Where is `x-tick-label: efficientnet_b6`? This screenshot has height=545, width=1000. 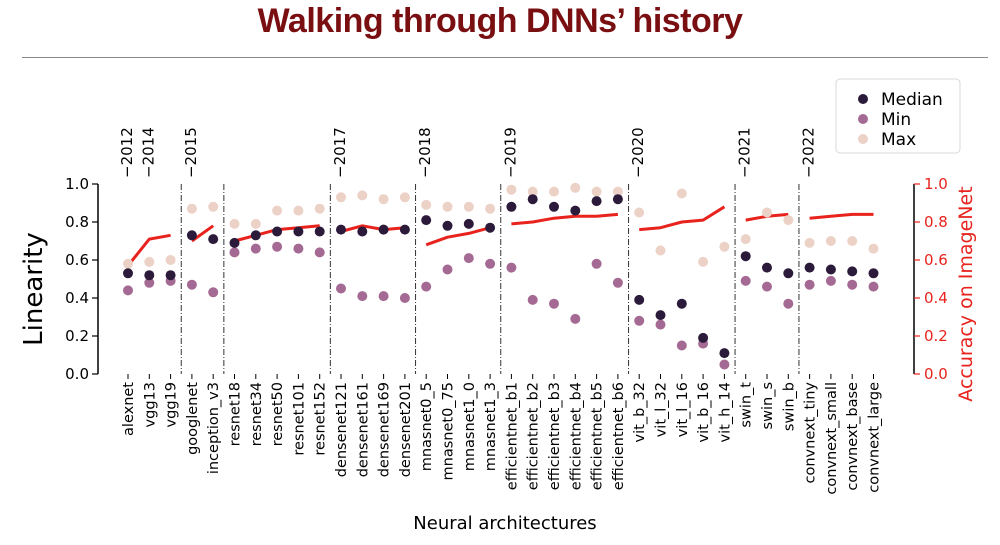
x-tick-label: efficientnet_b6 is located at coordinates (619, 436).